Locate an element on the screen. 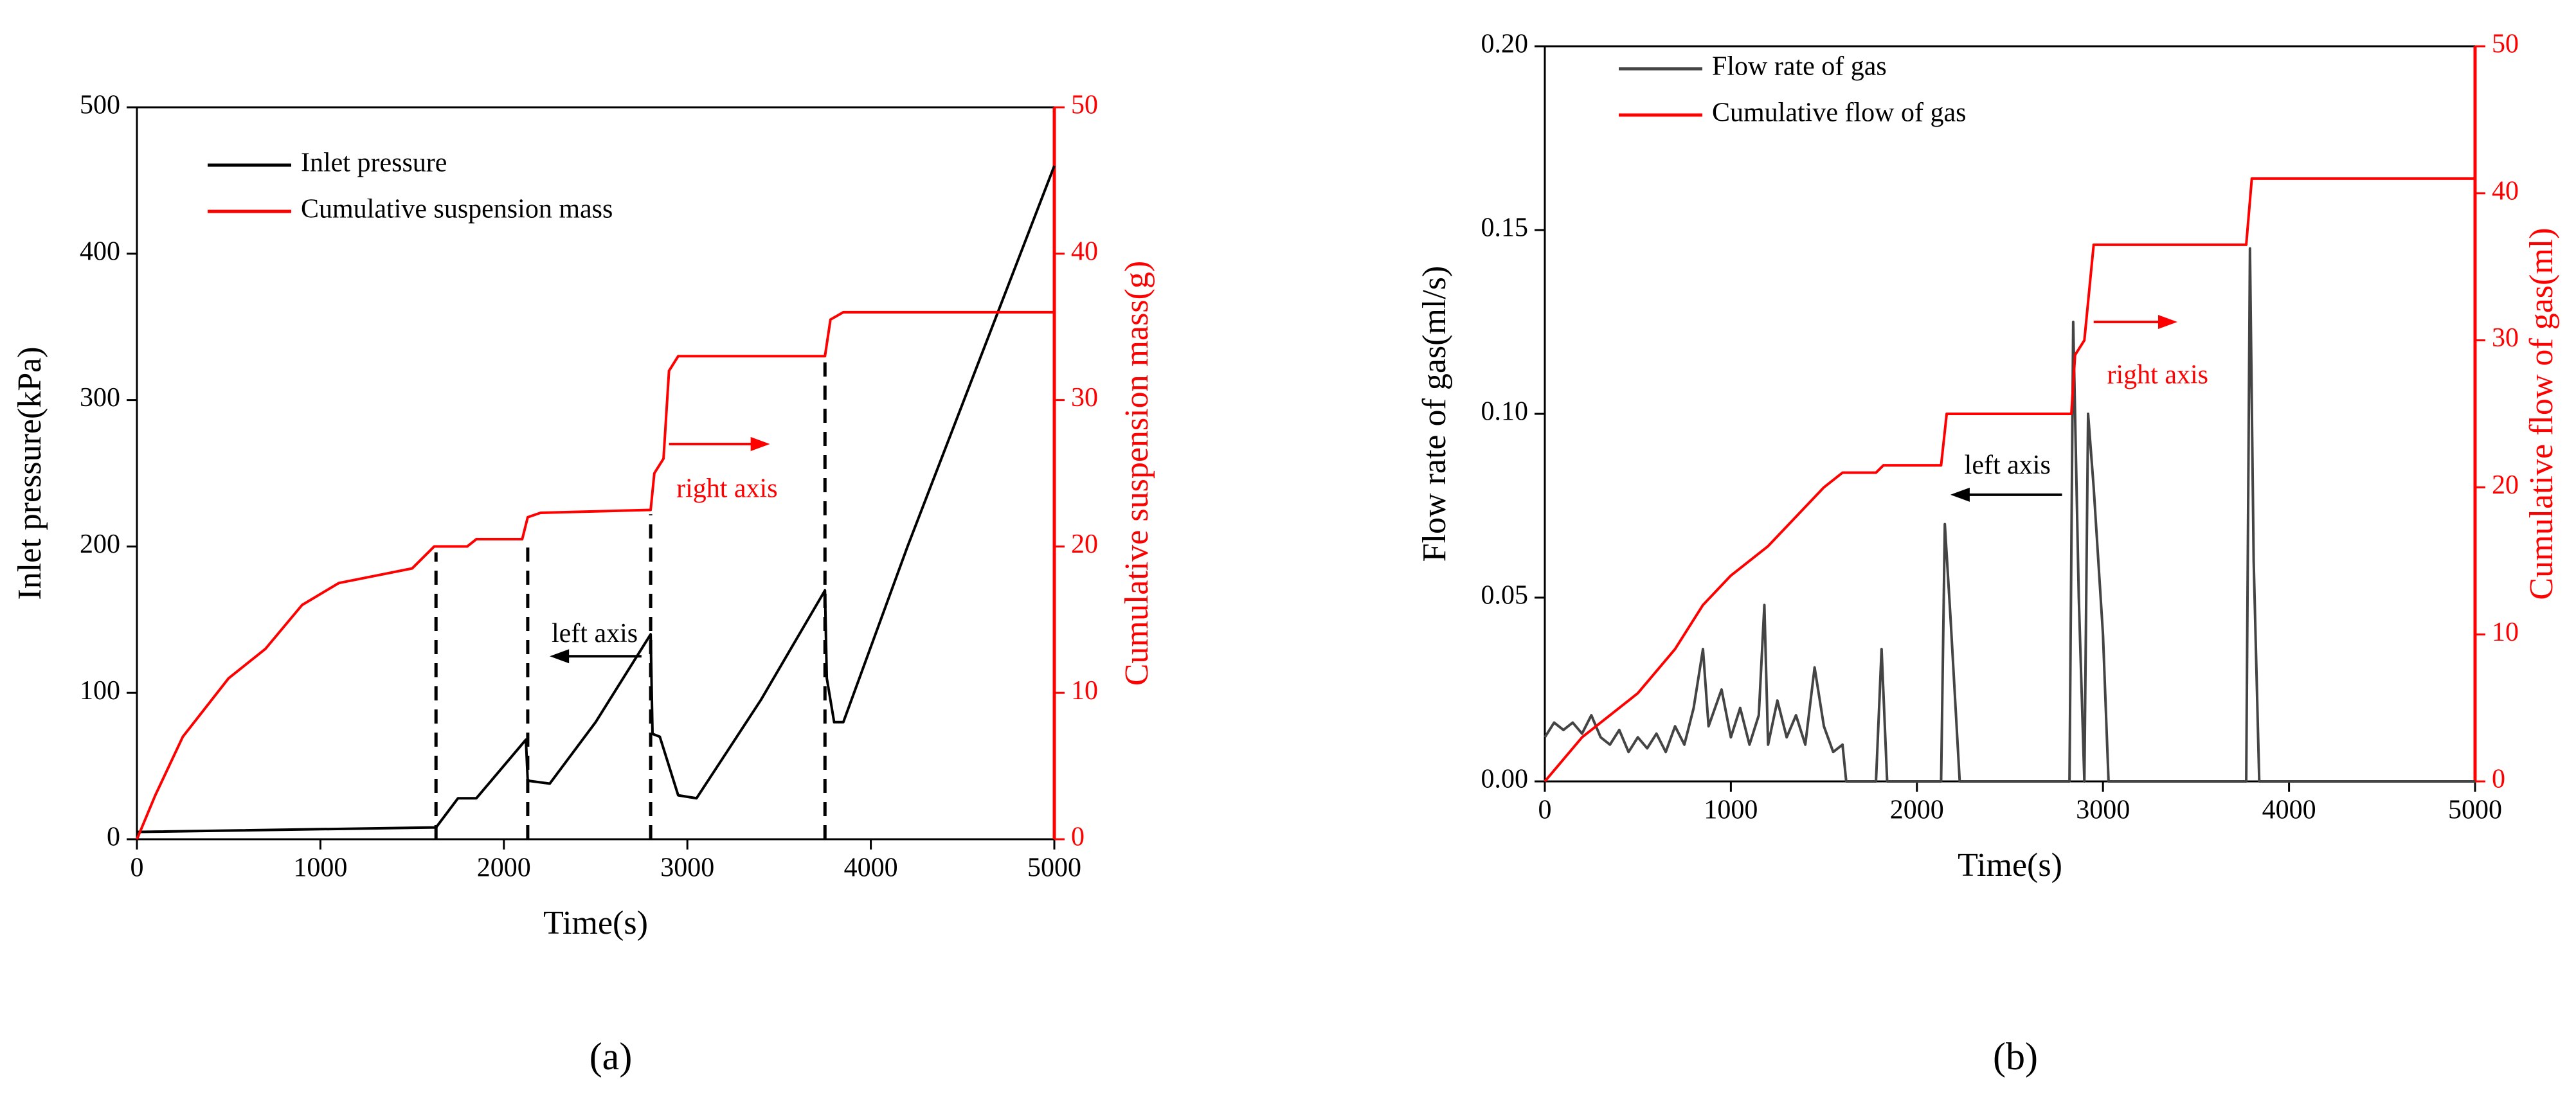  legend-label: Cumulative suspension mass is located at coordinates (457, 209).